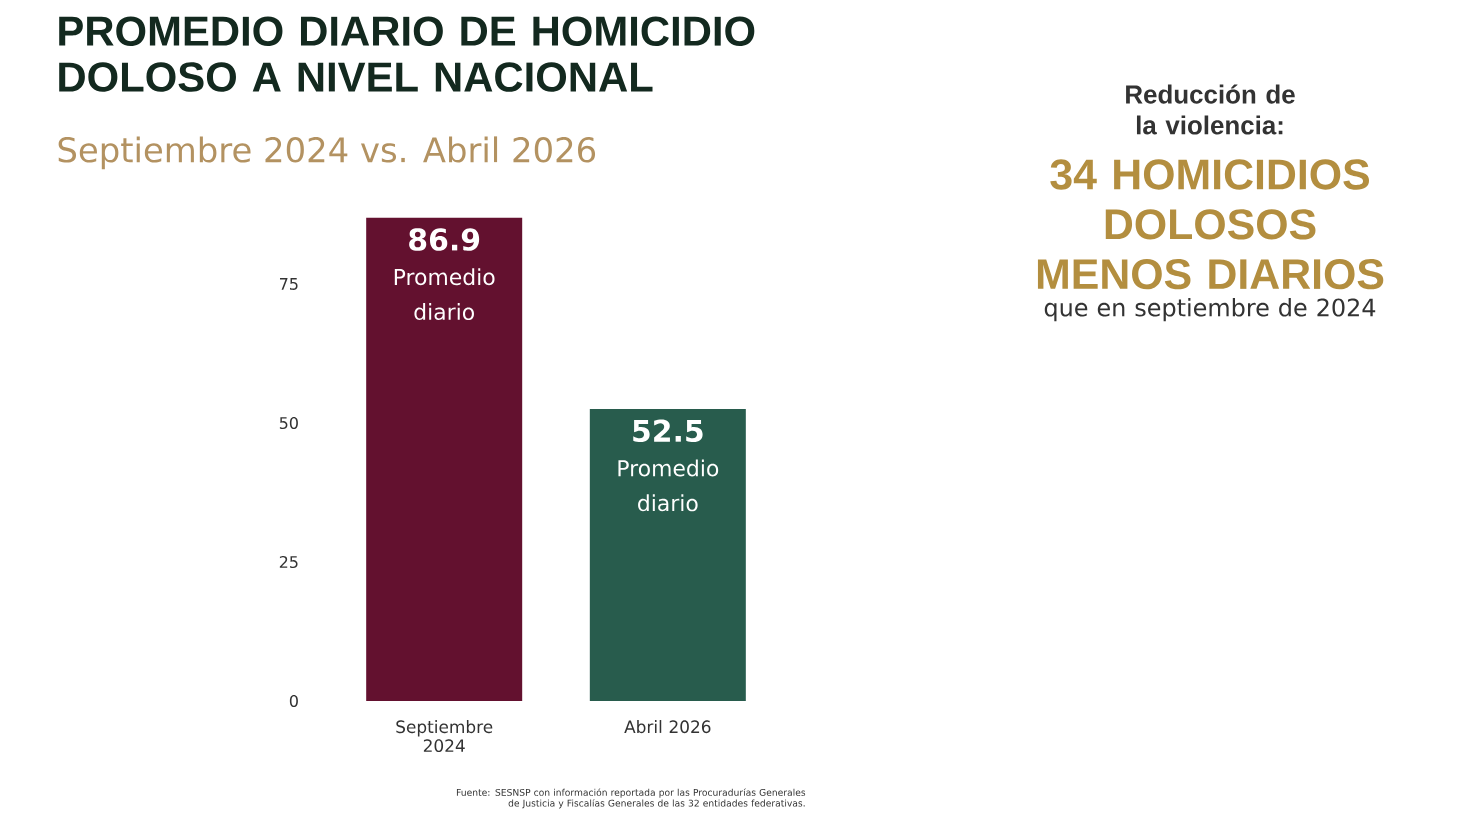  Describe the element at coordinates (407, 54) in the screenshot. I see `chart-title: PROMEDIO DIARIO DE HOMICIDIO DOLOSO A NIVEL NACIONAL` at that location.